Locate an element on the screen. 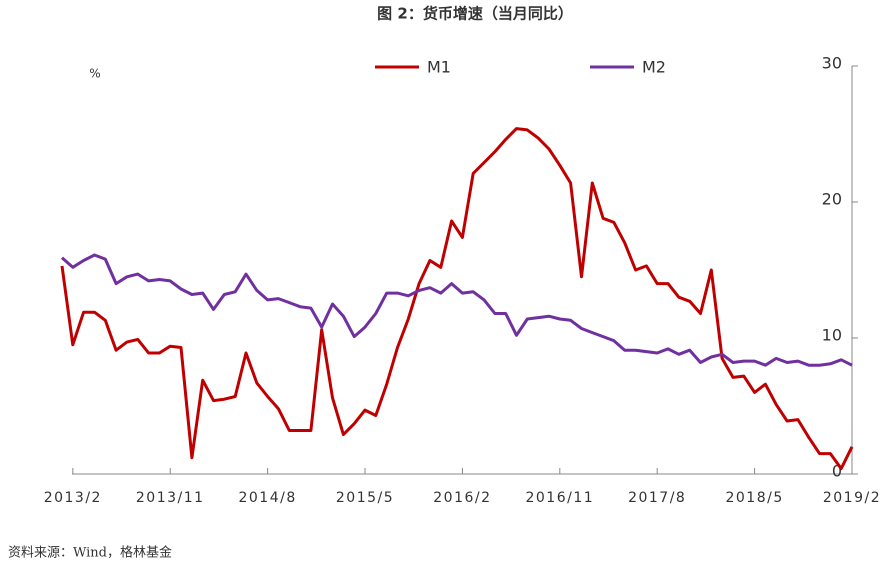 Image resolution: width=893 pixels, height=573 pixels. y-tick-label: 10 is located at coordinates (832, 335).